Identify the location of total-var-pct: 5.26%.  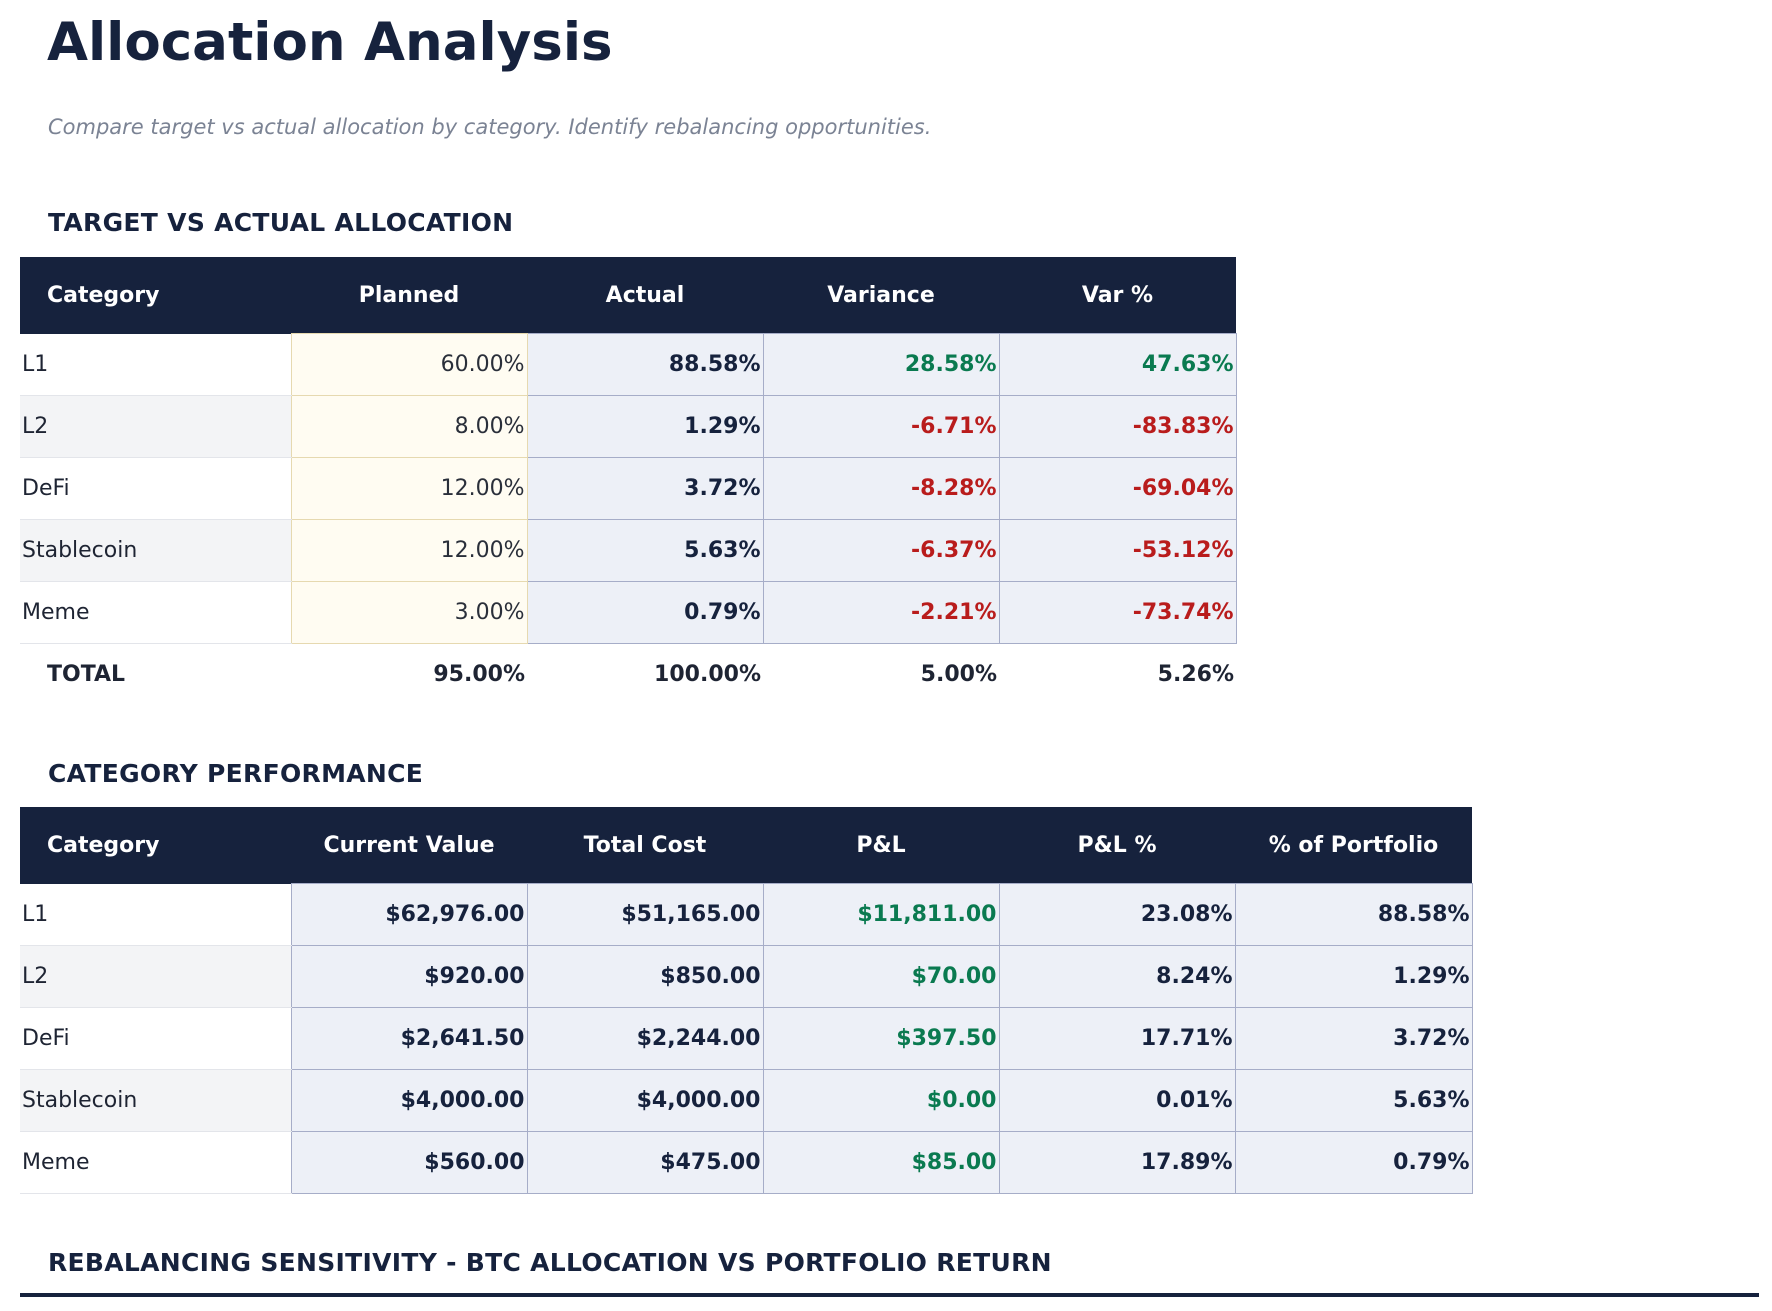
(1117, 674).